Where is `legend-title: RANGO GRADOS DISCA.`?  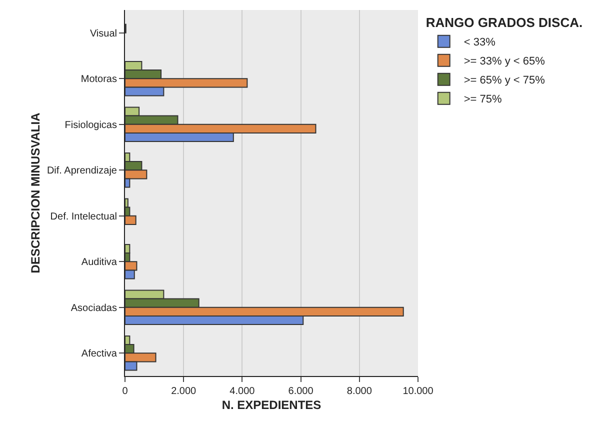 legend-title: RANGO GRADOS DISCA. is located at coordinates (504, 22).